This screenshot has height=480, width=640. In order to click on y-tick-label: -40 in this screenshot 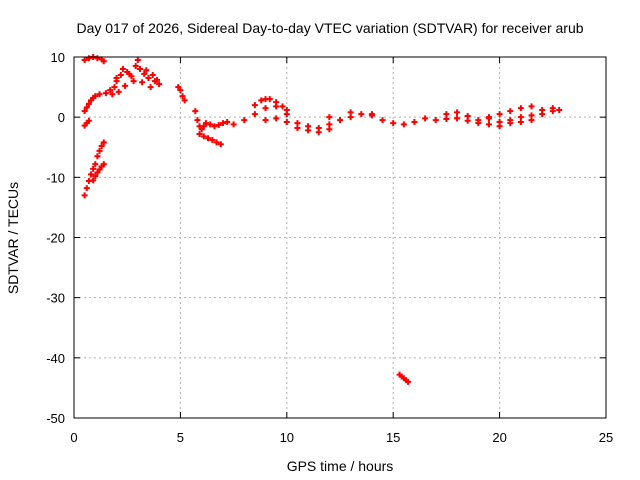, I will do `click(55, 358)`.